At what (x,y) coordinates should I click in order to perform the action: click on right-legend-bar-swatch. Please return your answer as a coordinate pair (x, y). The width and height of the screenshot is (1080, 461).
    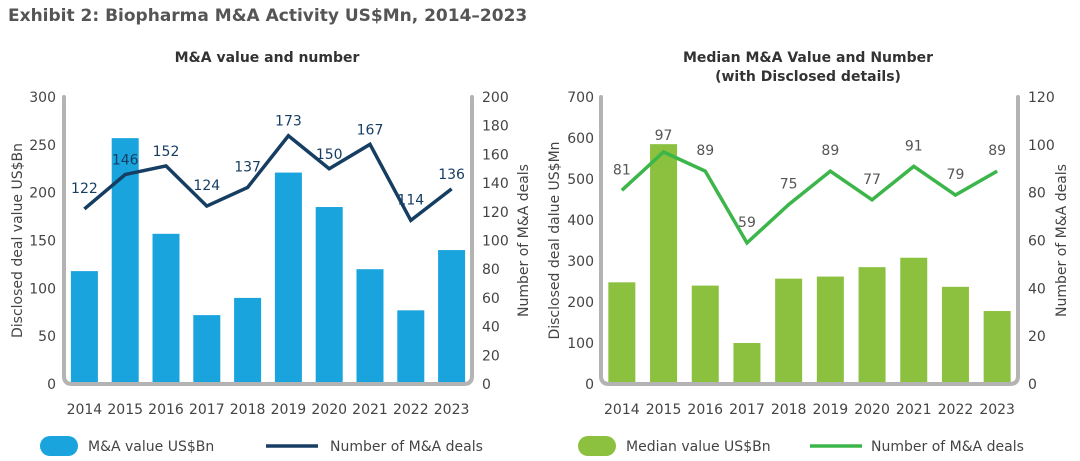
    Looking at the image, I should click on (597, 446).